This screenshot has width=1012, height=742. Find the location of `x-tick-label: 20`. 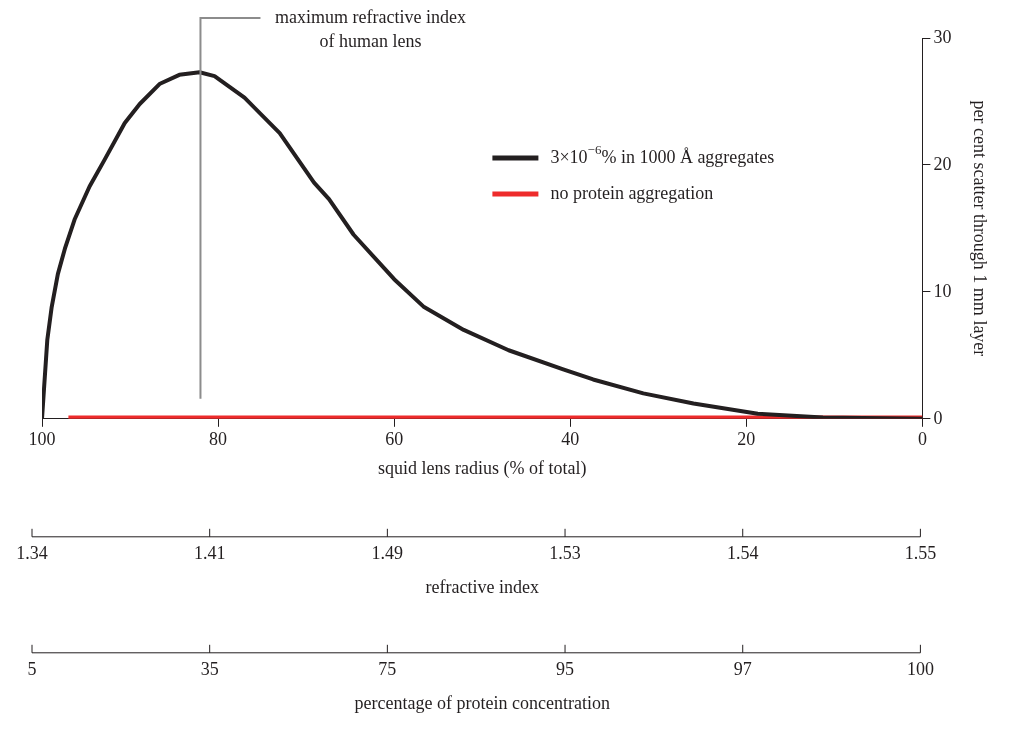

x-tick-label: 20 is located at coordinates (746, 439).